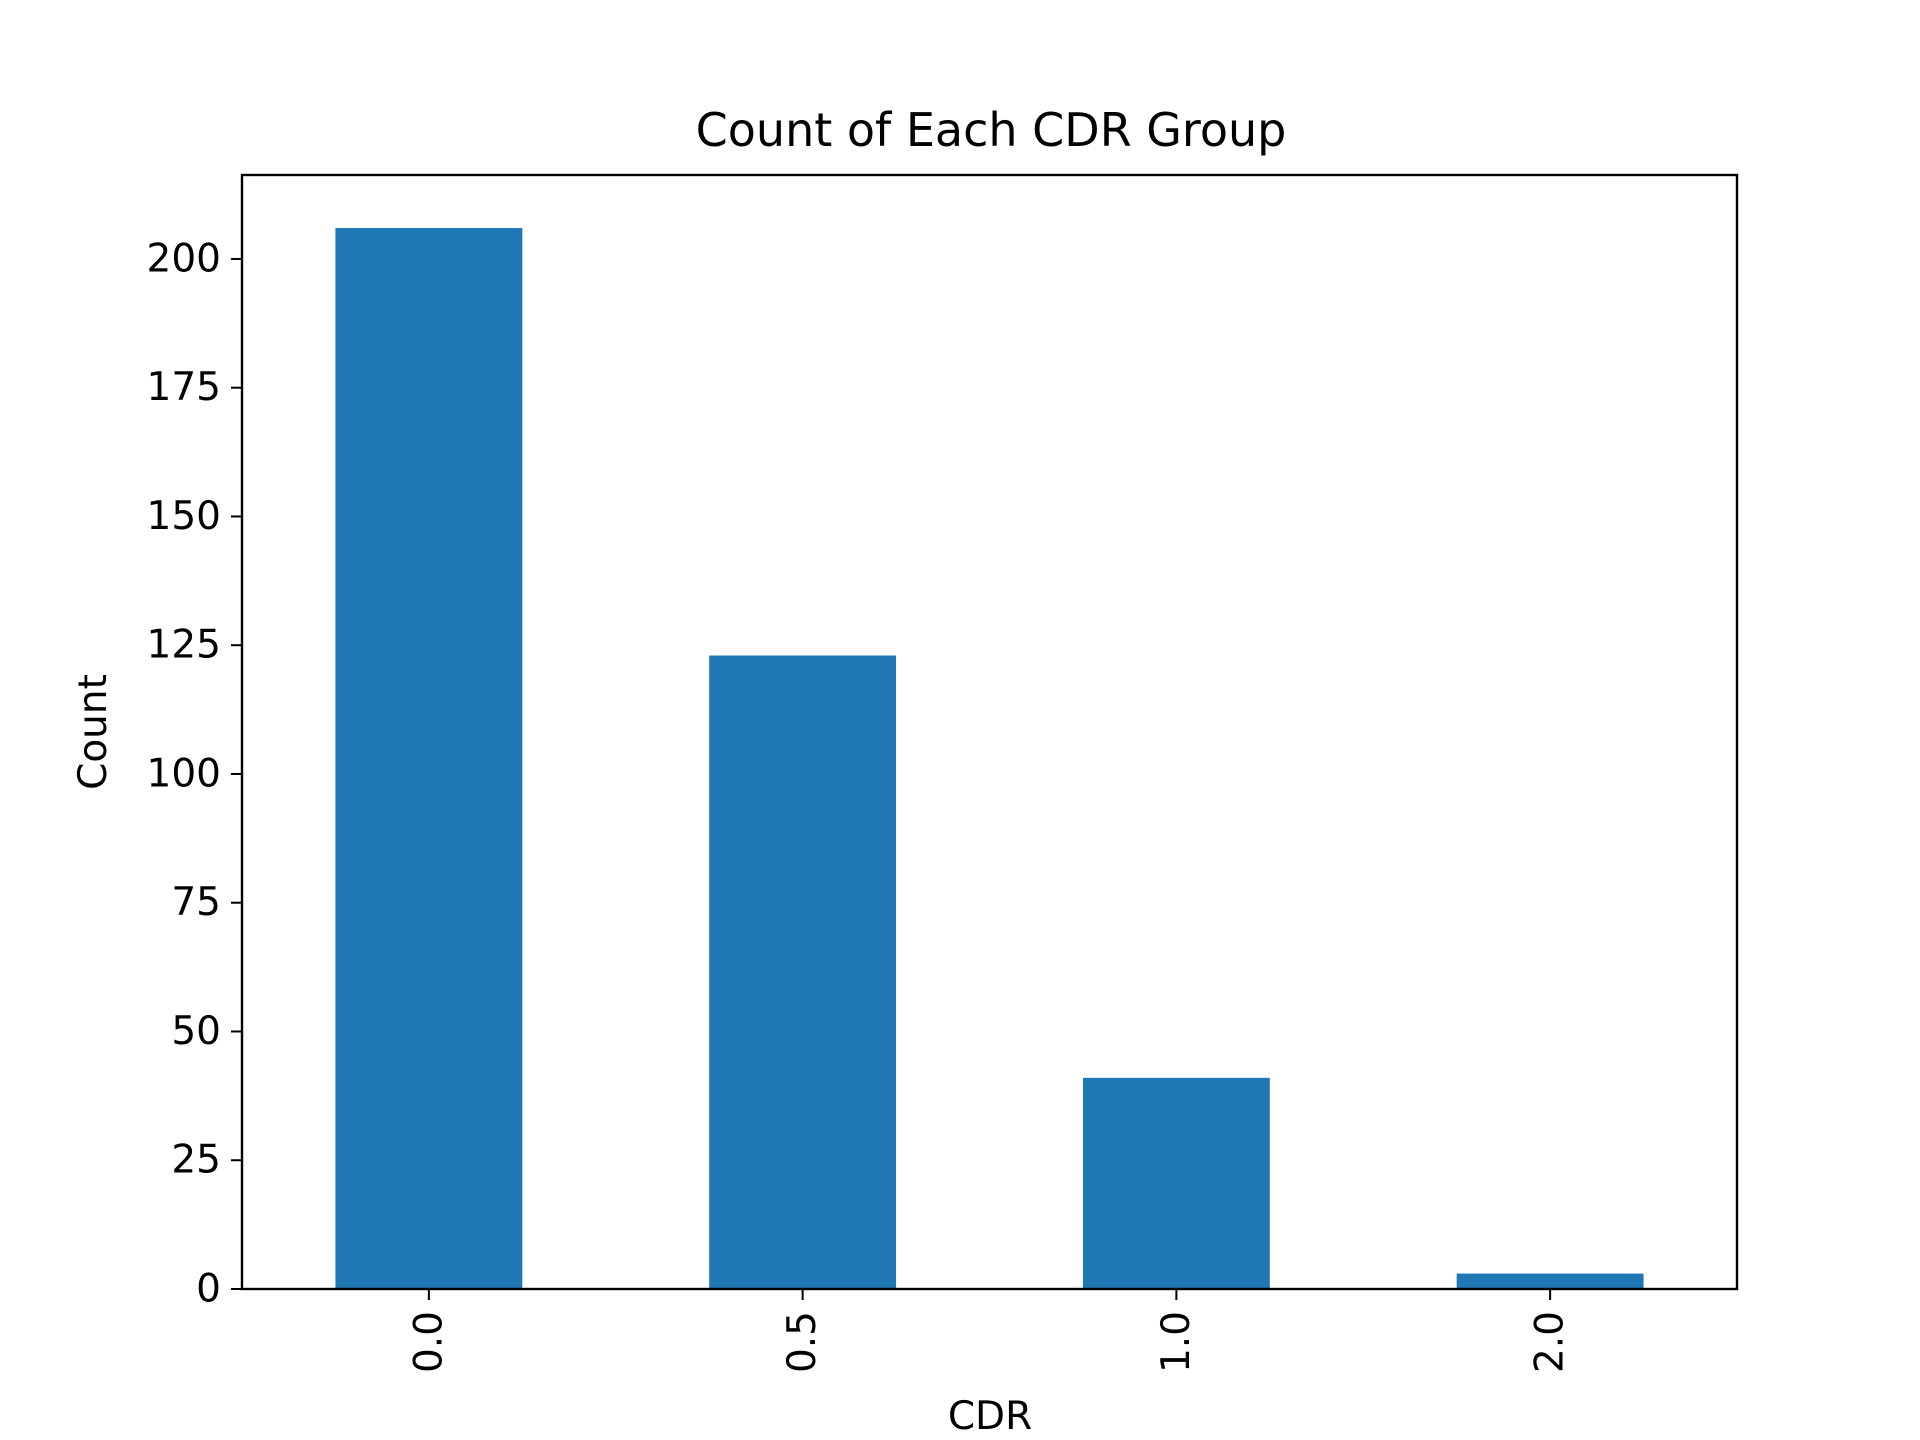 The width and height of the screenshot is (1920, 1440). What do you see at coordinates (184, 258) in the screenshot?
I see `y-tick-label: 200` at bounding box center [184, 258].